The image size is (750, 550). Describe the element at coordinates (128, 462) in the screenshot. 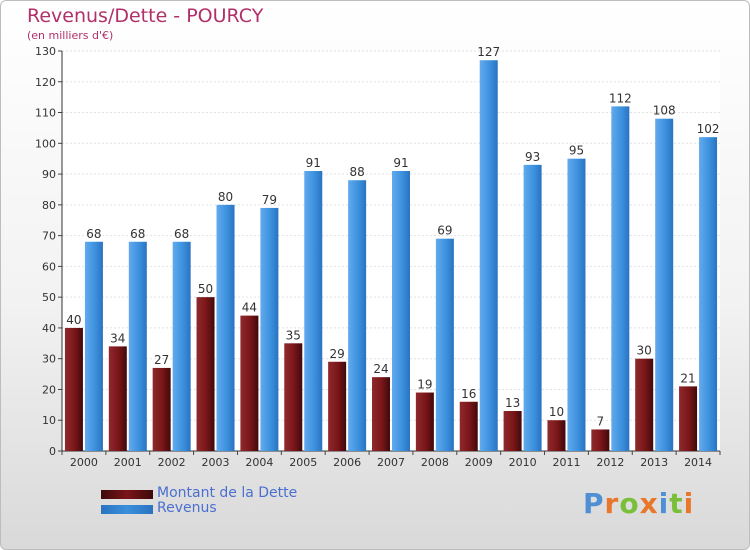

I see `x-tick-label: 2001` at that location.